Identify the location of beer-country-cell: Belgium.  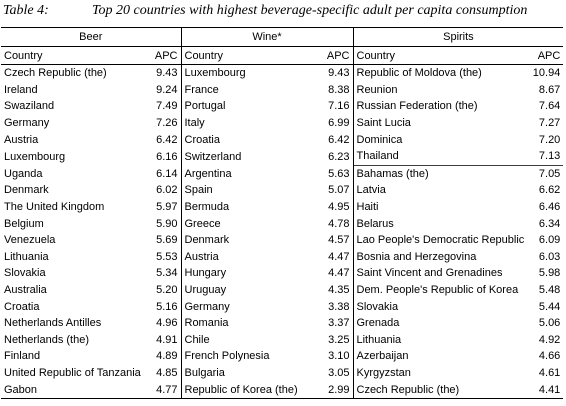
(24, 223).